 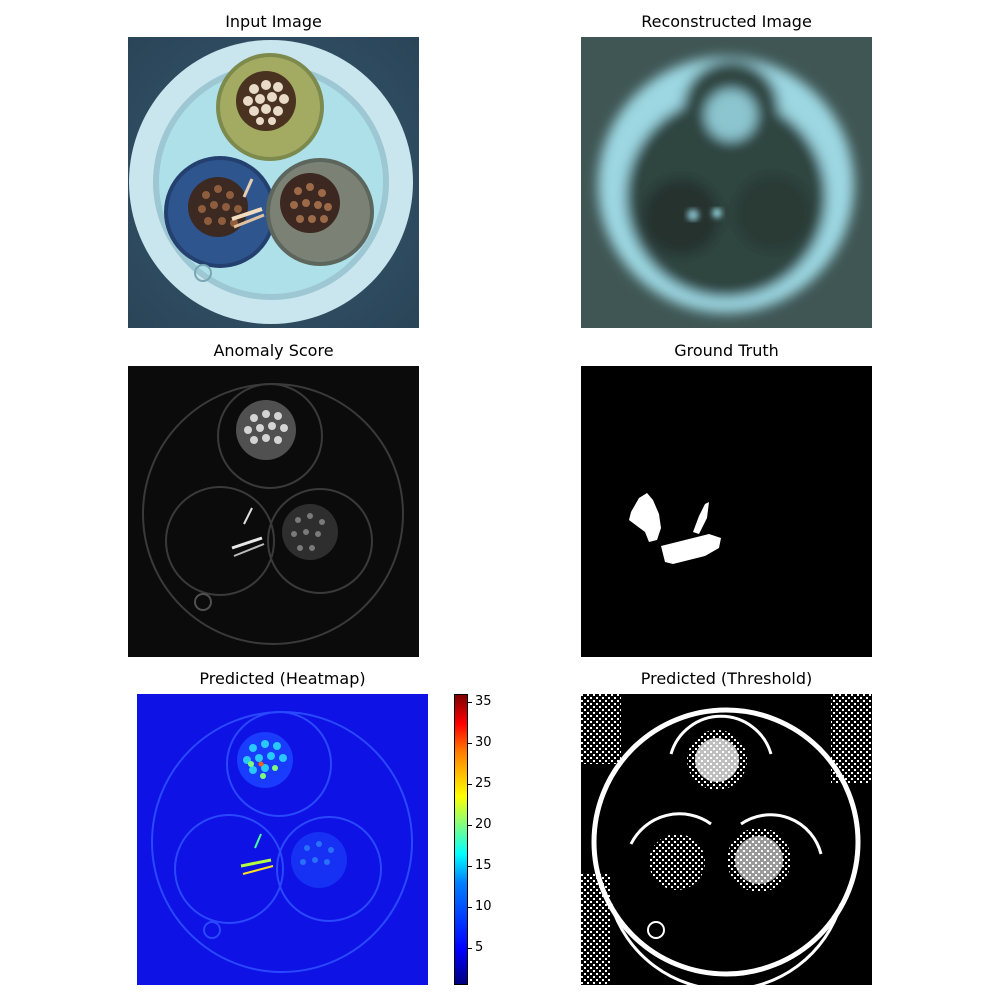 What do you see at coordinates (483, 825) in the screenshot?
I see `colorbar-tick-label: 20` at bounding box center [483, 825].